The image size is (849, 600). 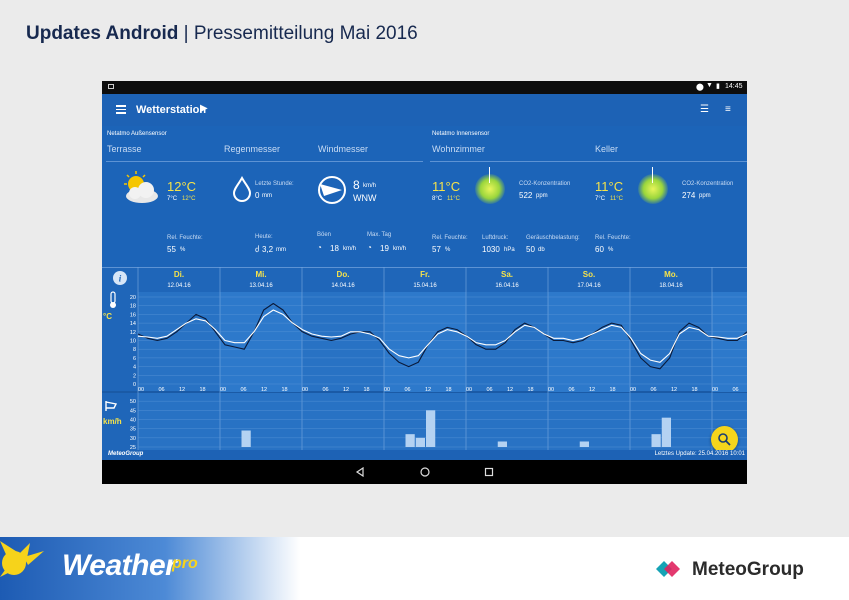 What do you see at coordinates (705, 196) in the screenshot?
I see `keller-co2-unit: ppm` at bounding box center [705, 196].